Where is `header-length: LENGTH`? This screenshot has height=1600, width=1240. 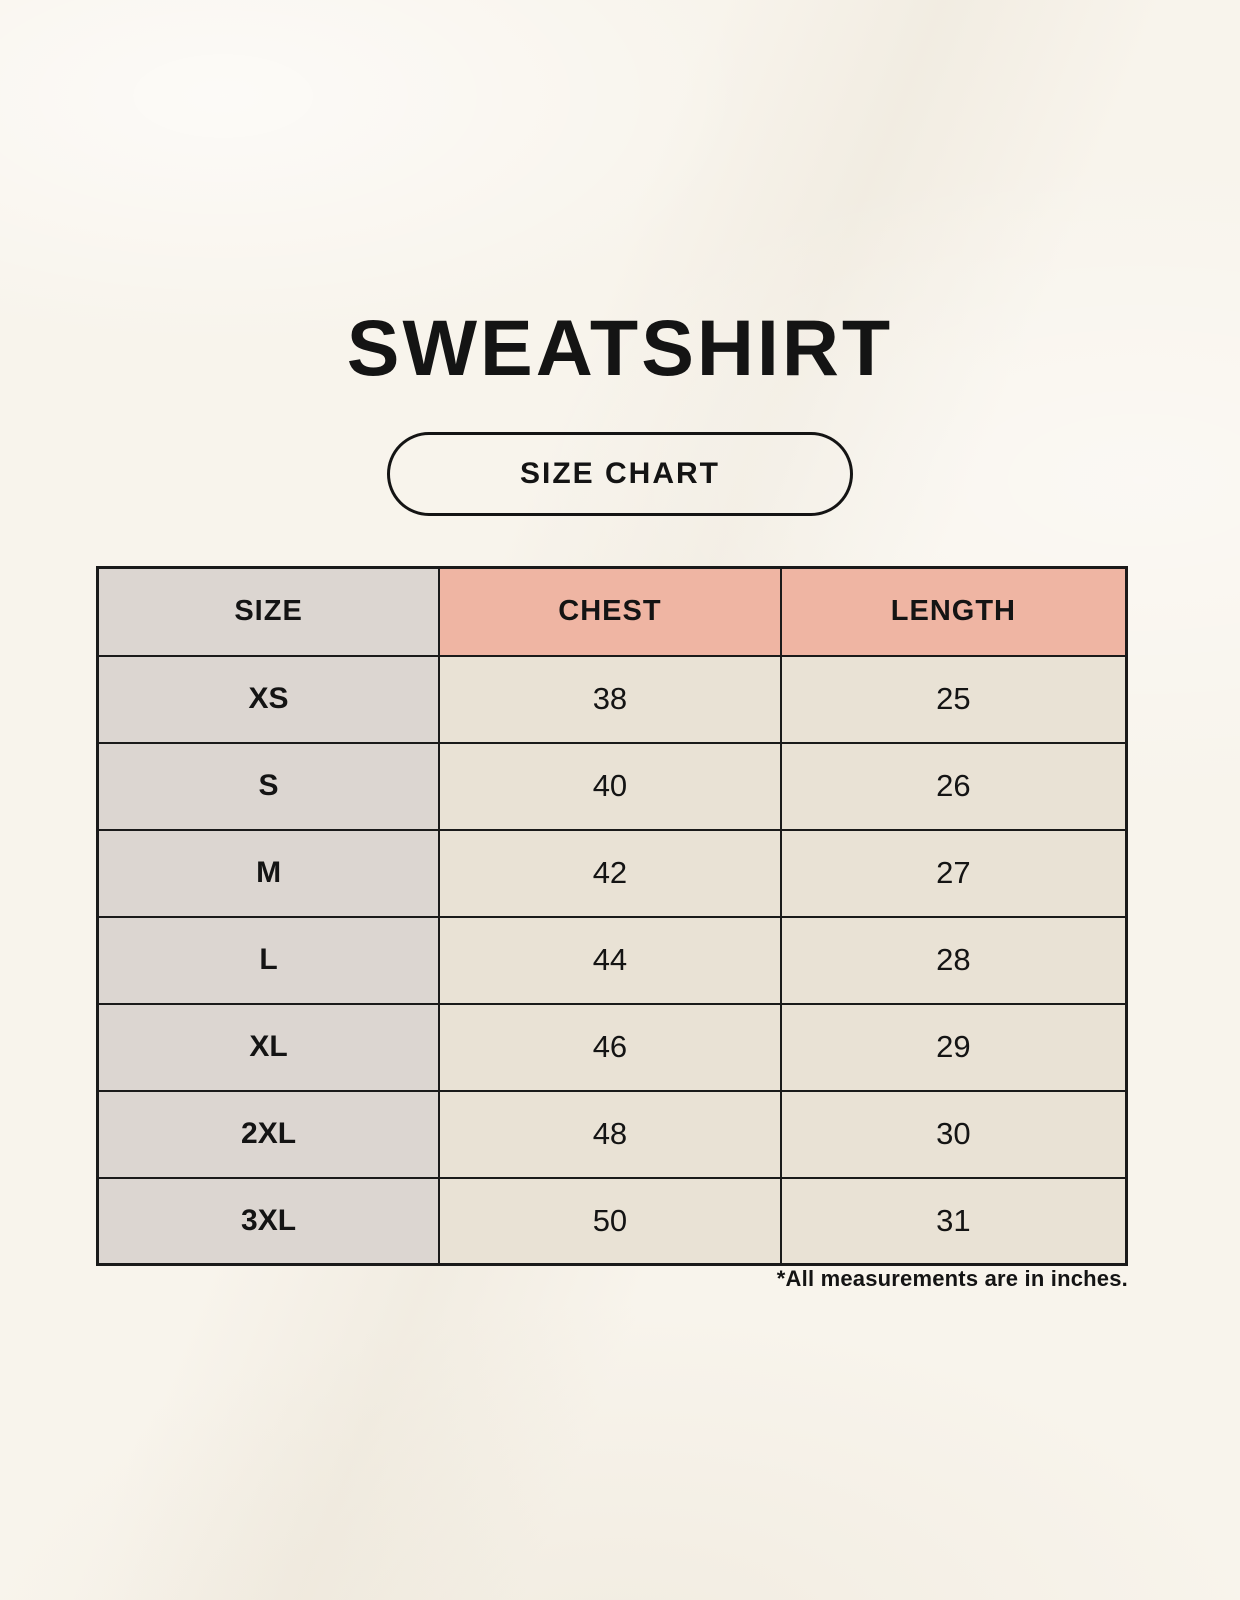
header-length: LENGTH is located at coordinates (953, 611).